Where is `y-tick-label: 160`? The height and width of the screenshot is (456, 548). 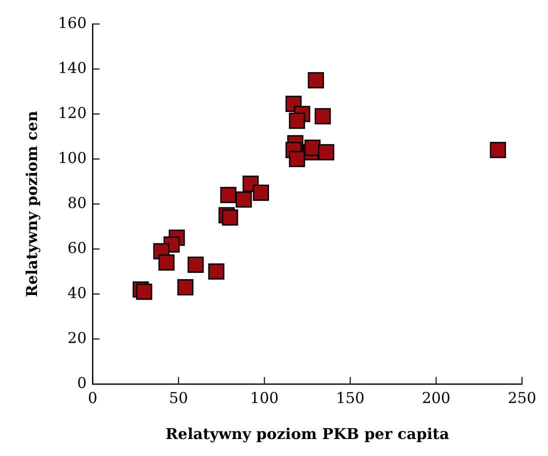 y-tick-label: 160 is located at coordinates (72, 23).